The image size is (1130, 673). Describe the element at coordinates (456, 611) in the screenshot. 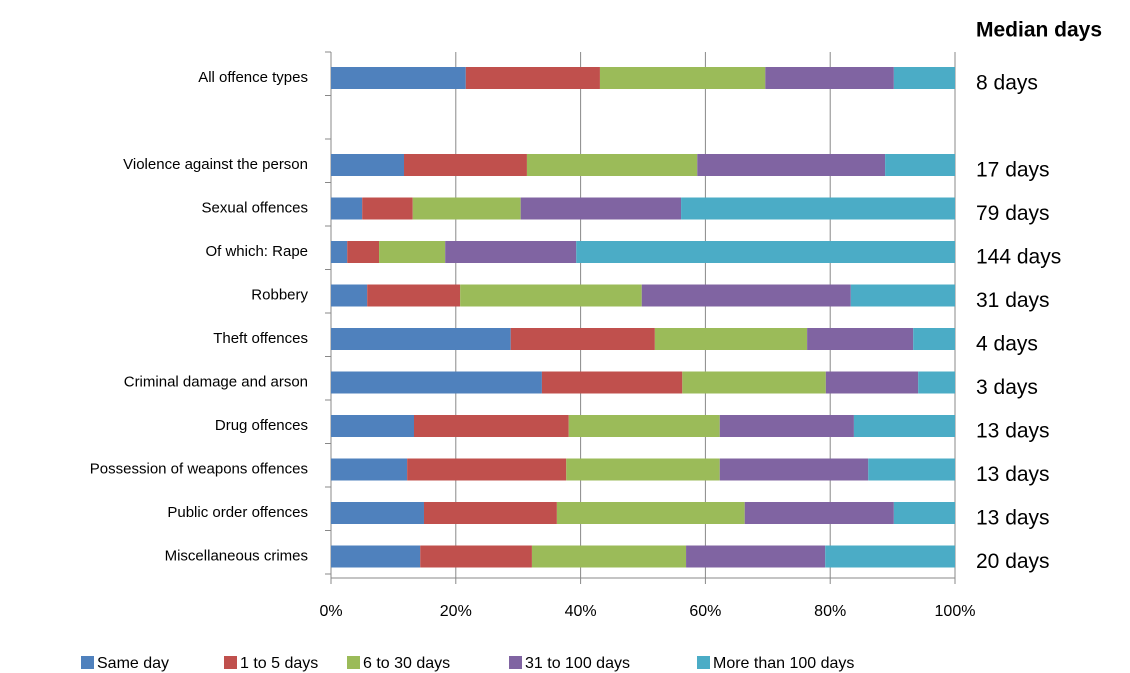

I see `x-tick-label: 20%` at that location.